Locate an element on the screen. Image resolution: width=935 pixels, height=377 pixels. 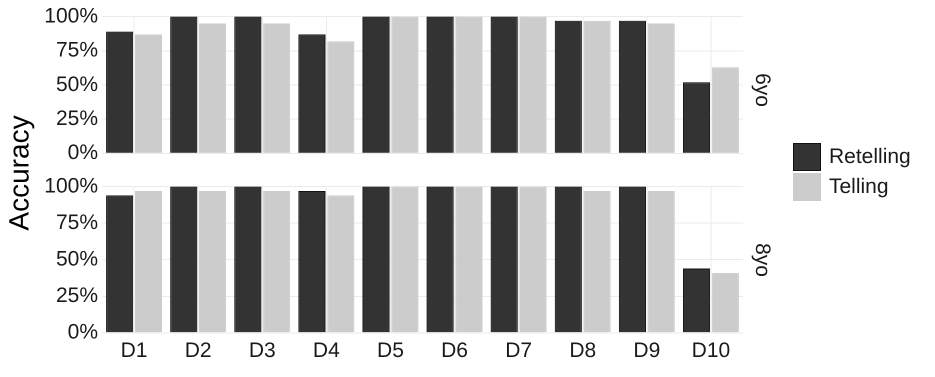
text: 6yo is located at coordinates (762, 90).